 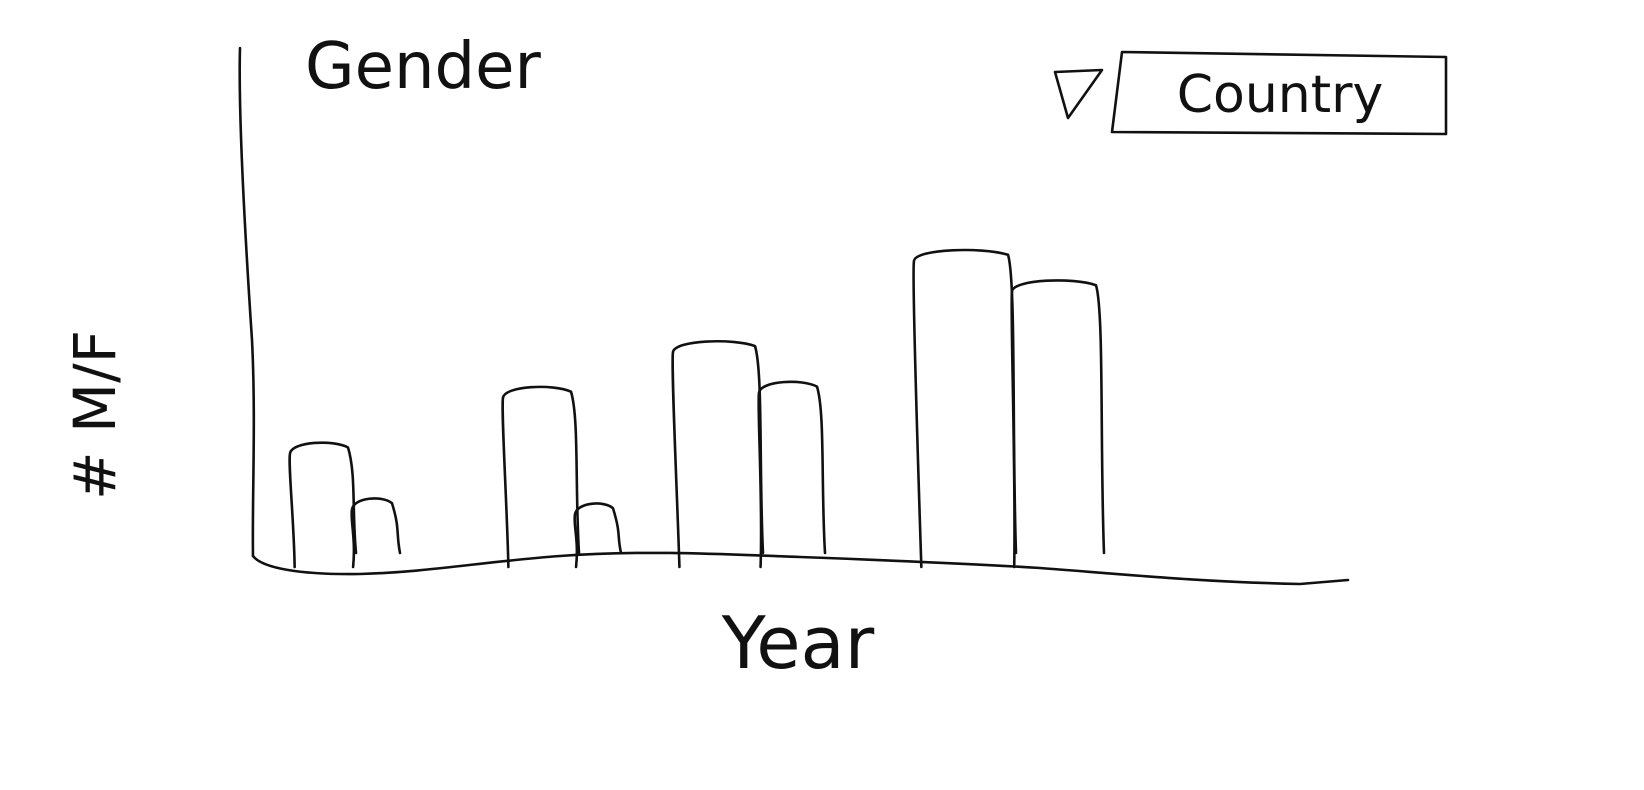 I want to click on country-filter-dropdown: Country, so click(x=1250, y=93).